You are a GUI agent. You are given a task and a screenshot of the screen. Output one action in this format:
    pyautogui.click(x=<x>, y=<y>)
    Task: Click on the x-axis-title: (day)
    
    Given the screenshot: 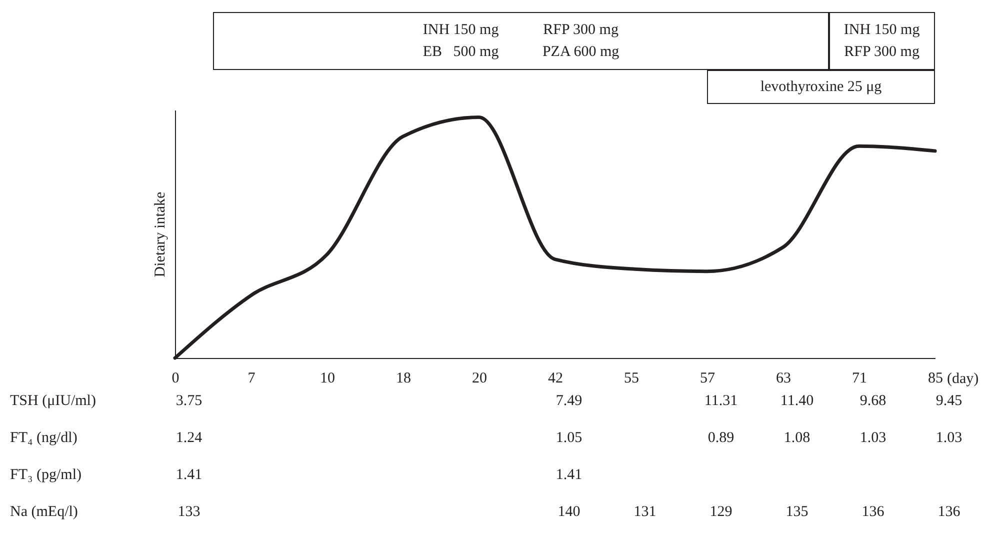 What is the action you would take?
    pyautogui.click(x=963, y=379)
    